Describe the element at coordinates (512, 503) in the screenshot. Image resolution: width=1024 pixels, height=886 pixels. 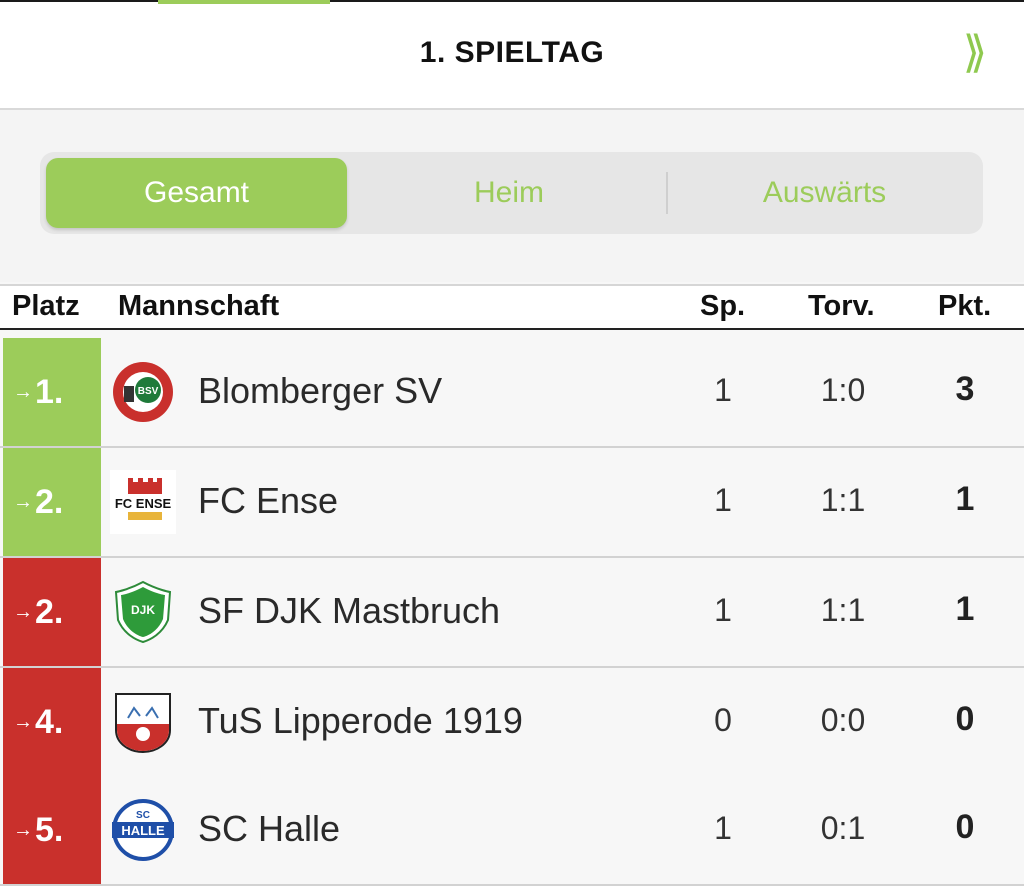
I see `table-row: → 2. FC ENSE FC Ense 1 1:1 1` at that location.